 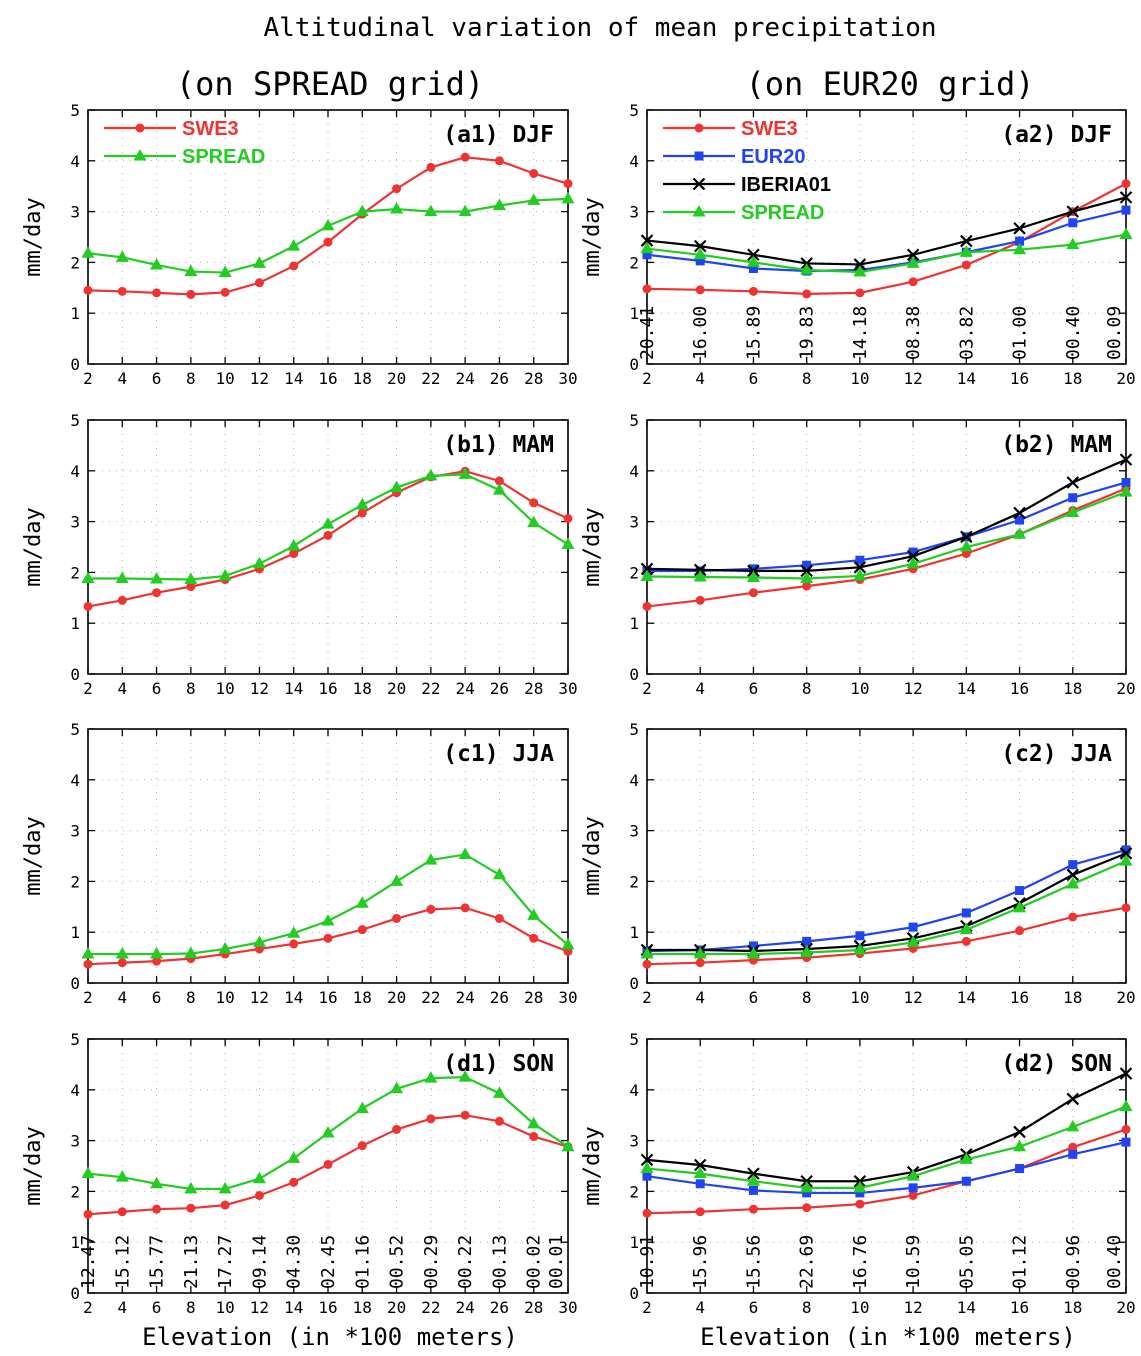 I want to click on column-2-title: (on EUR20 grid), so click(x=890, y=84).